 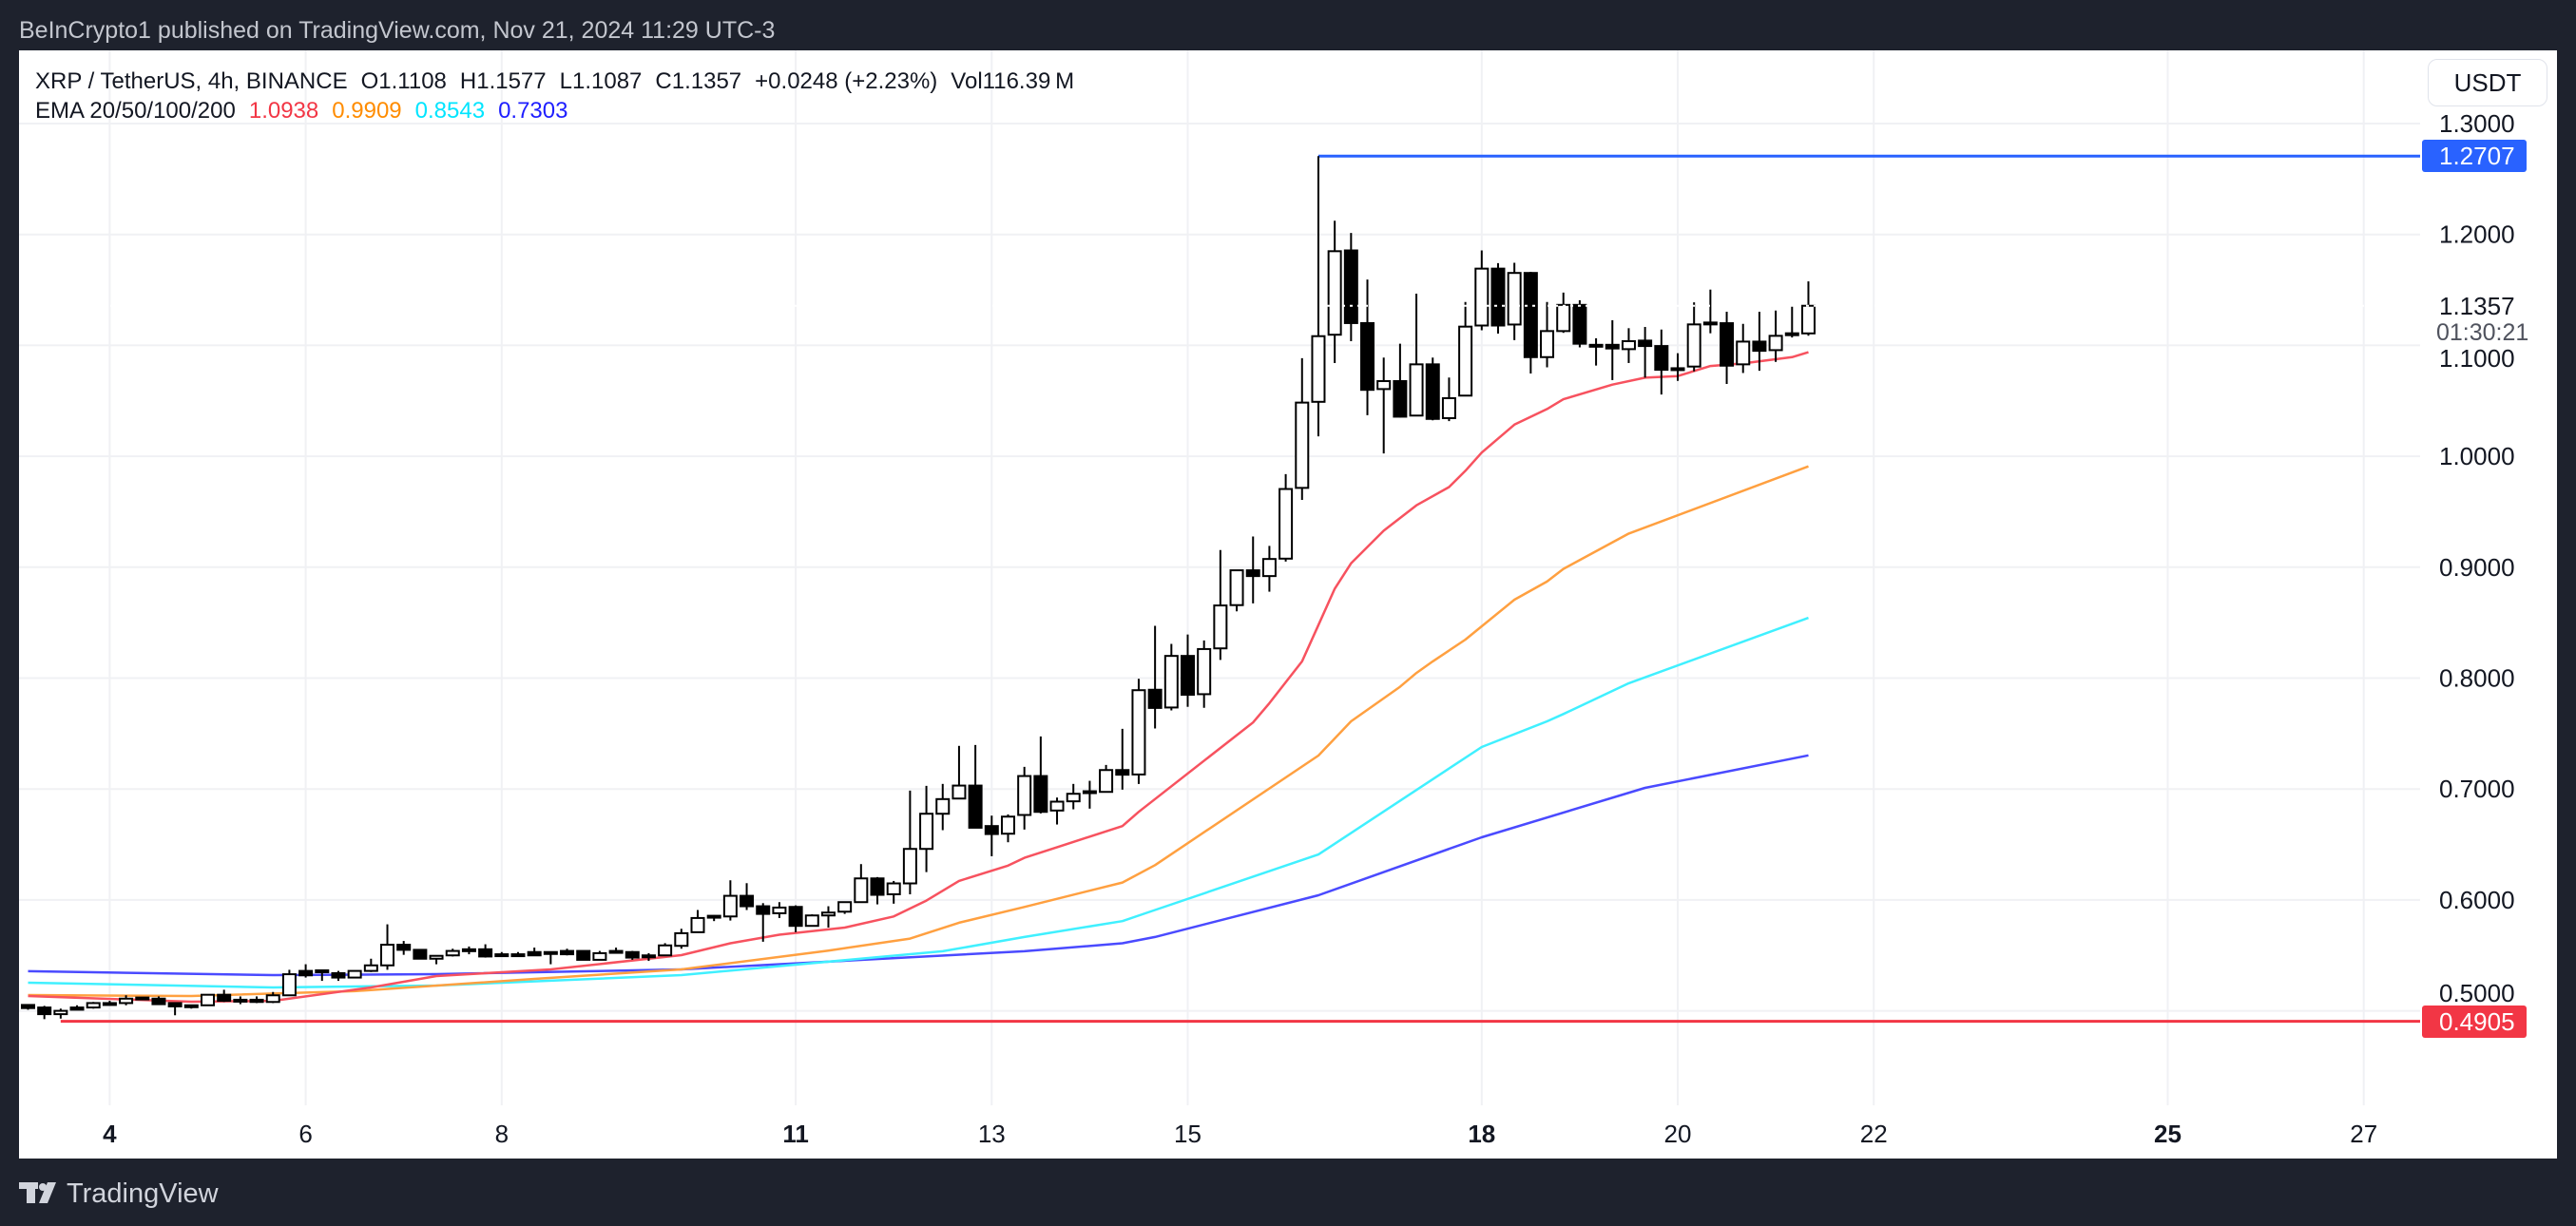 What do you see at coordinates (143, 1194) in the screenshot?
I see `tradingview-logo: TradingView` at bounding box center [143, 1194].